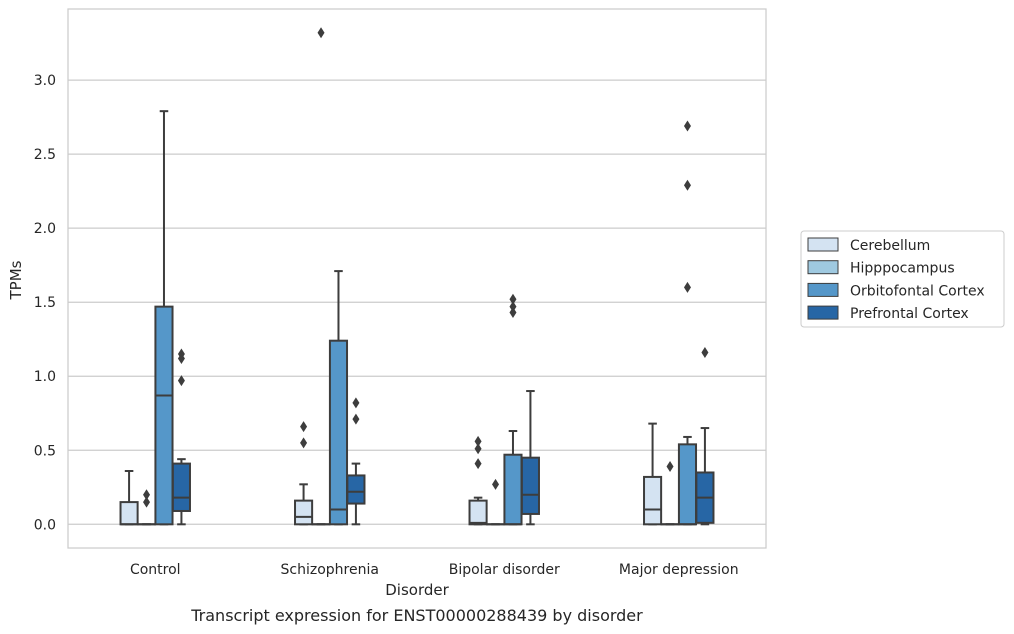  I want to click on y-tick-label: 0.5, so click(45, 451).